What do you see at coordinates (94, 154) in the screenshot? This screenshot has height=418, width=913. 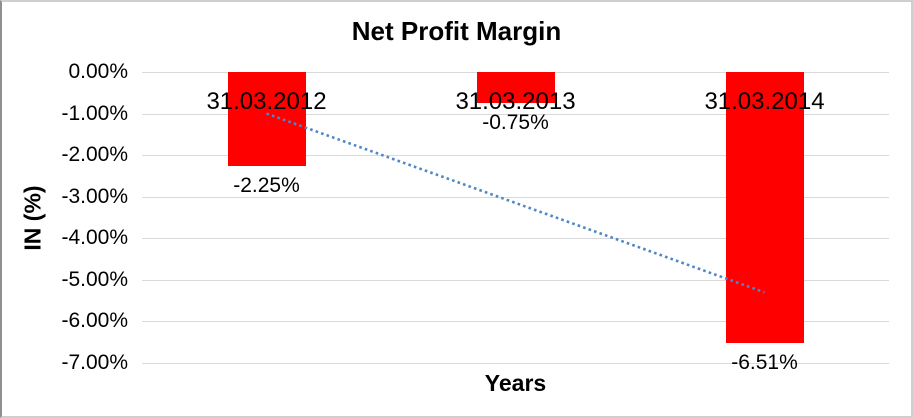 I see `y-tick-label: -2.00%` at bounding box center [94, 154].